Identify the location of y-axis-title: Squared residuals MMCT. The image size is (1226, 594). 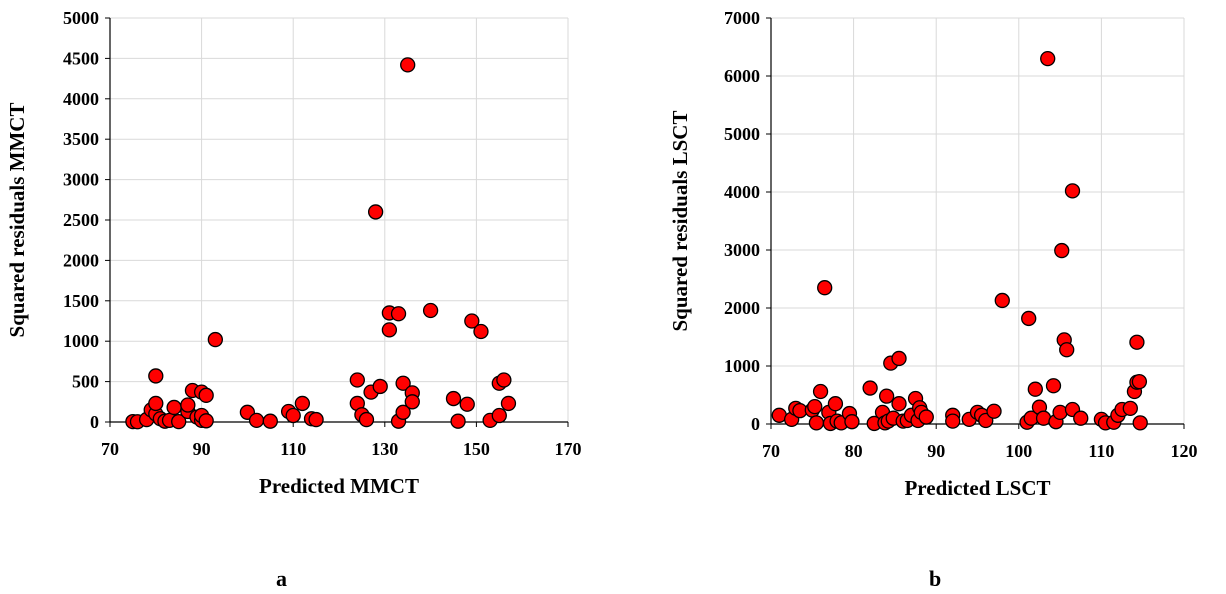
(17, 220).